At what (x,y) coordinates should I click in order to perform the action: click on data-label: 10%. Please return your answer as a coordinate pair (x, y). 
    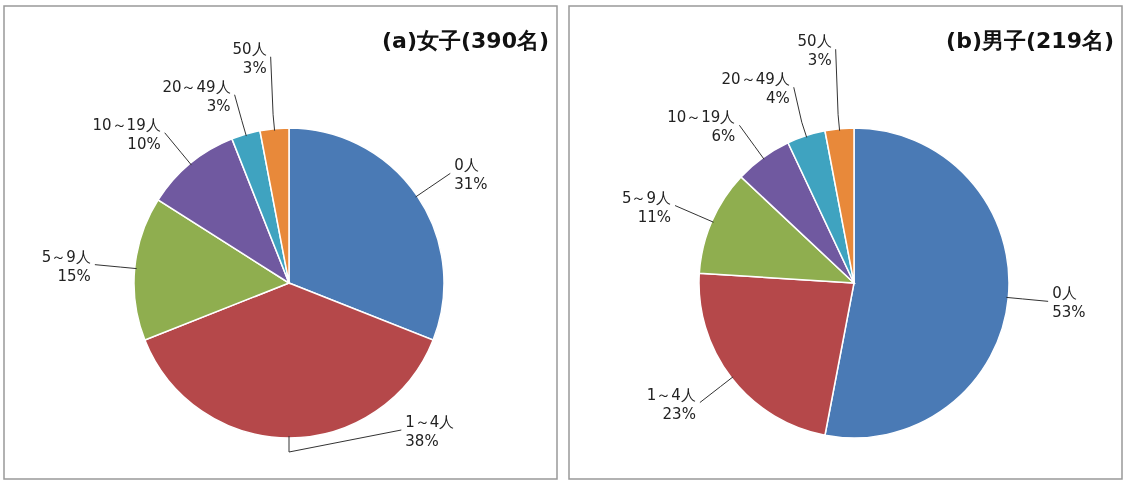
    Looking at the image, I should click on (144, 143).